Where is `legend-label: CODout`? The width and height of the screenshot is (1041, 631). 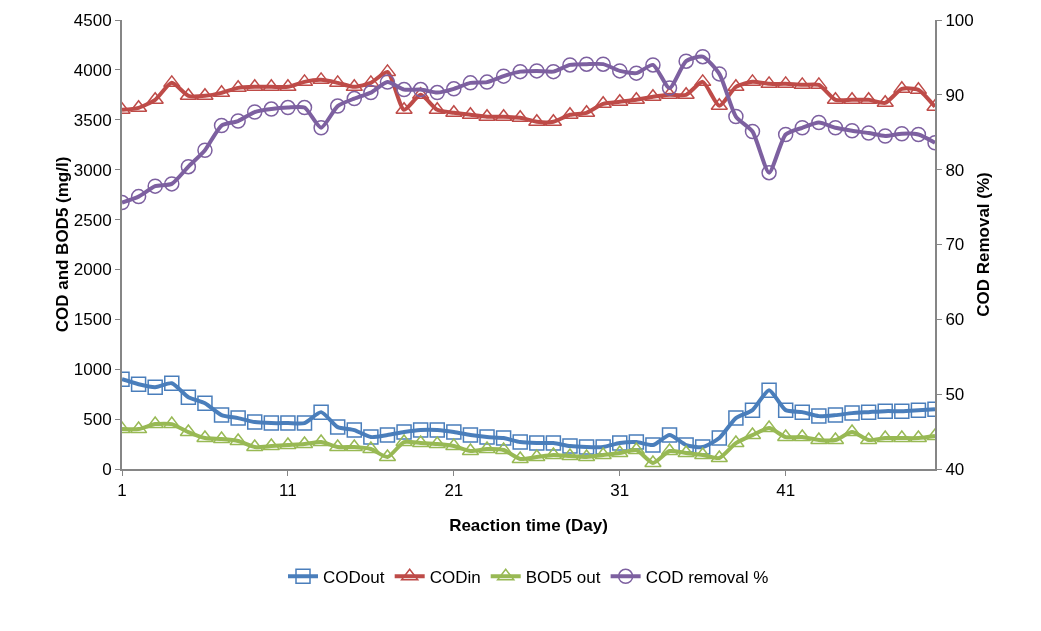
legend-label: CODout is located at coordinates (354, 577).